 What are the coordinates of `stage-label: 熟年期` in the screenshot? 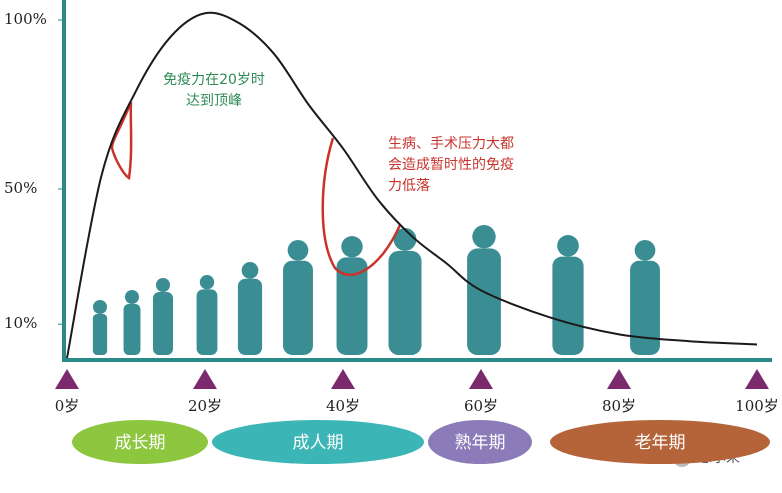 It's located at (480, 442).